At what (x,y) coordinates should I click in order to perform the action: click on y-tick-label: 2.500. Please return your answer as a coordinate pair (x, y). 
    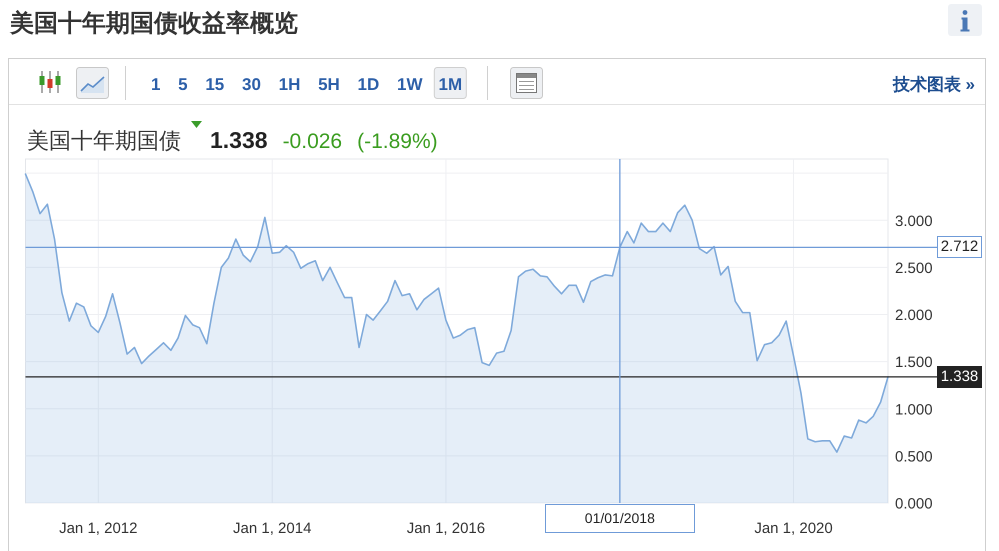
    Looking at the image, I should click on (914, 268).